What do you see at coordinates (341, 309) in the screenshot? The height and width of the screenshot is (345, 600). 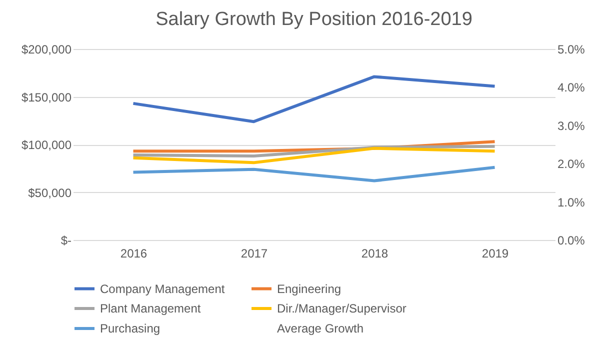 I see `legend-label: Dir./Manager/Supervisor` at bounding box center [341, 309].